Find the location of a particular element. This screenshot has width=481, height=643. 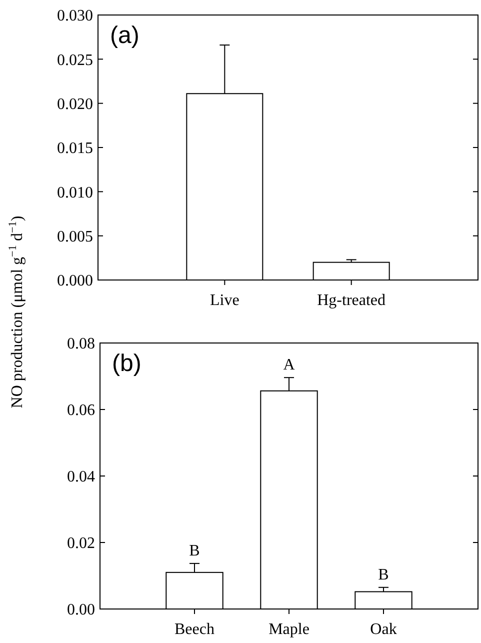

y-tick-label: 0.08 is located at coordinates (81, 344).